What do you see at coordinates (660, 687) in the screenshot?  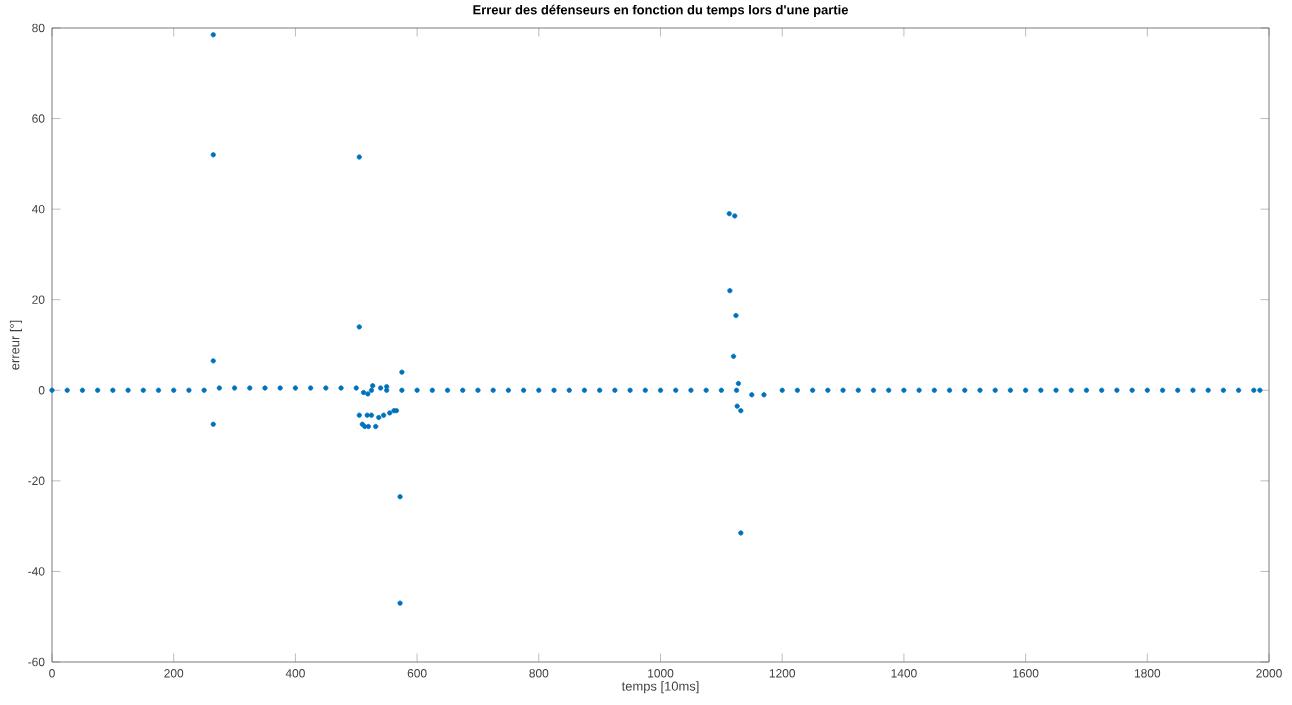 I see `x-axis-title: temps [10ms]` at bounding box center [660, 687].